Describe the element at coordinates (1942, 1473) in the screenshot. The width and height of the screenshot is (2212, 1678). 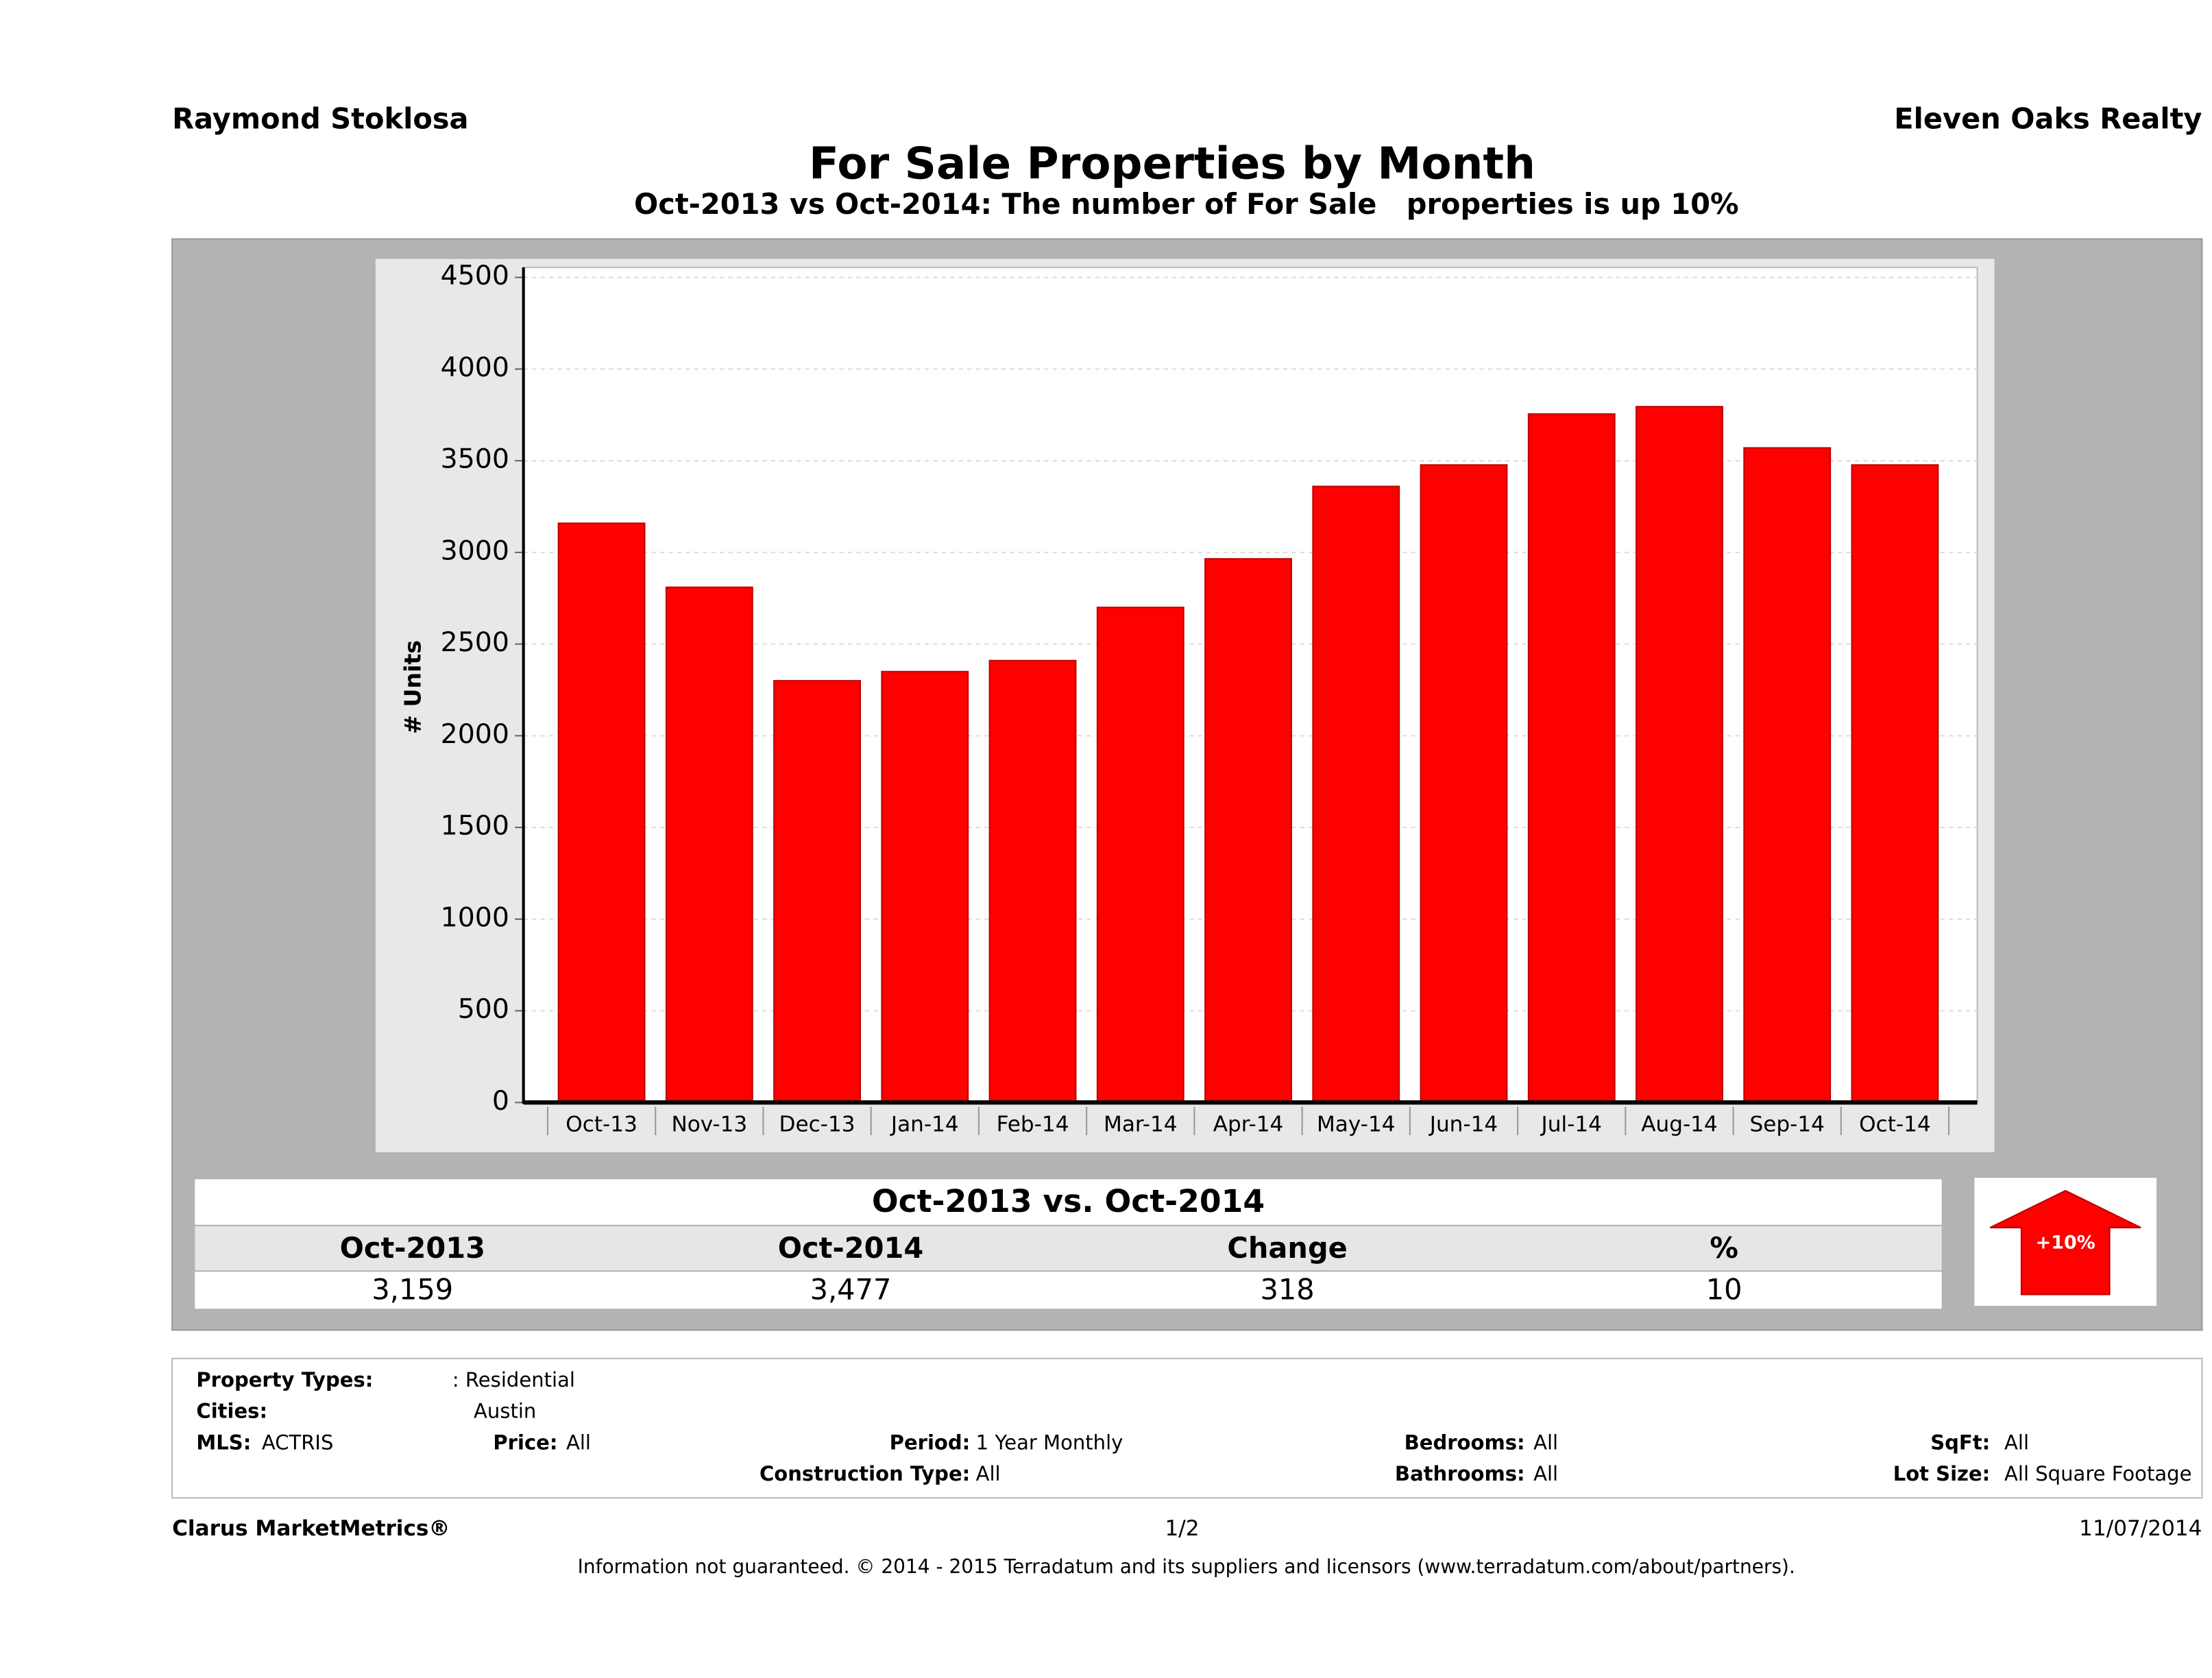
I see `filter-label: Lot Size:` at that location.